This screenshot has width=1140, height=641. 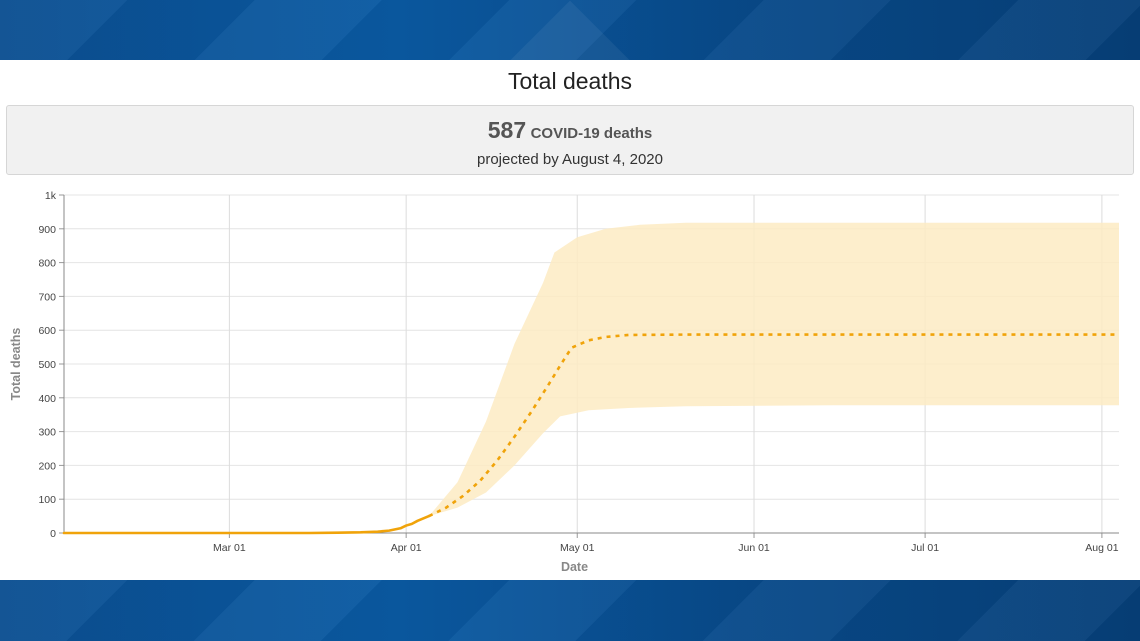 What do you see at coordinates (570, 159) in the screenshot?
I see `summary-subtitle: projected by August 4, 2020` at bounding box center [570, 159].